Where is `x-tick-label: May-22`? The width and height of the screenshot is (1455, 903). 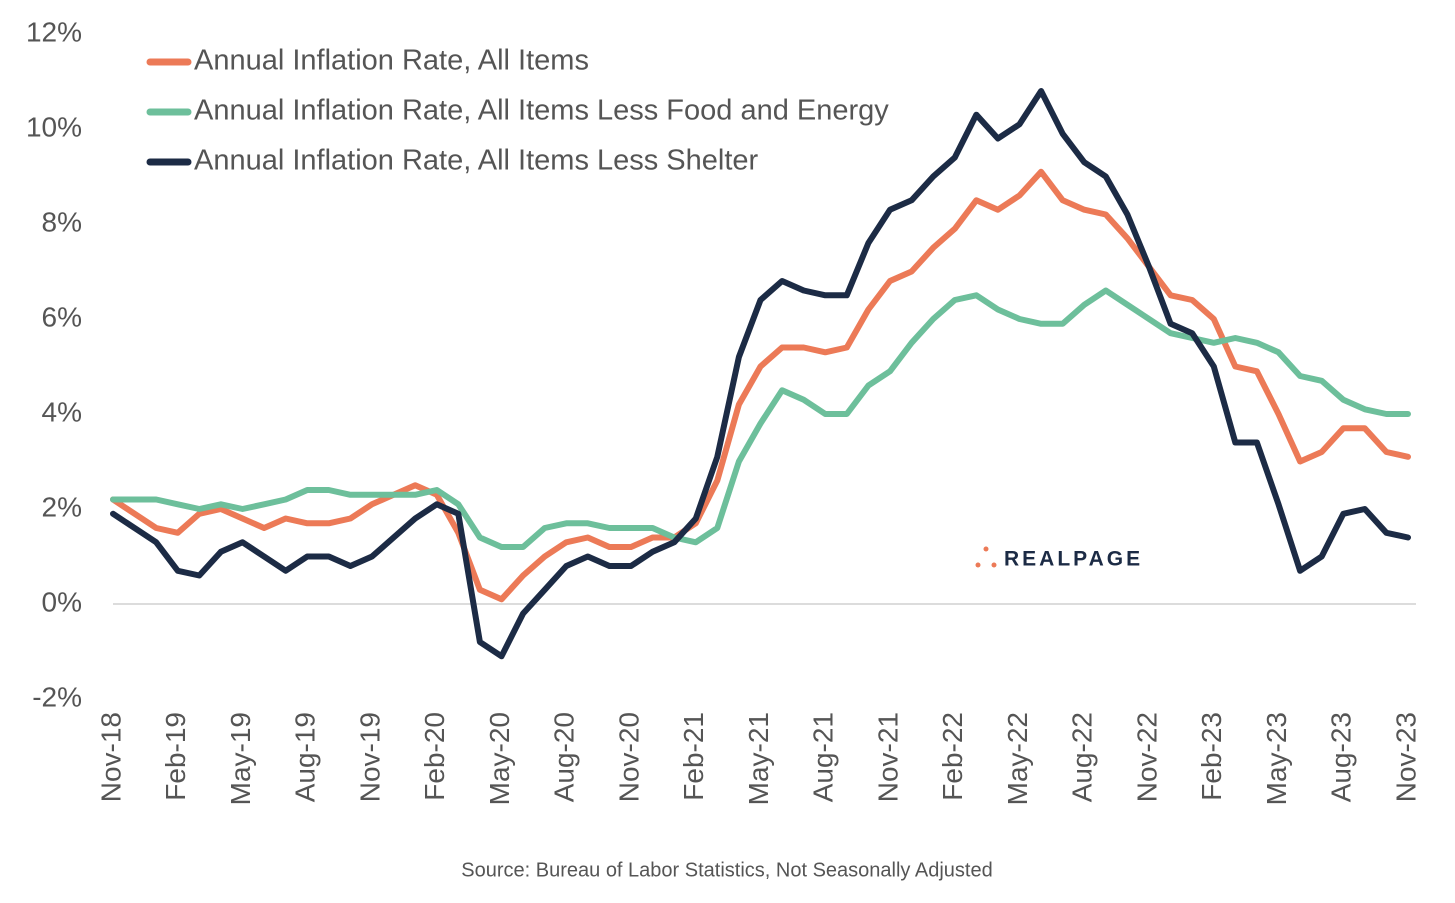
x-tick-label: May-22 is located at coordinates (1017, 758).